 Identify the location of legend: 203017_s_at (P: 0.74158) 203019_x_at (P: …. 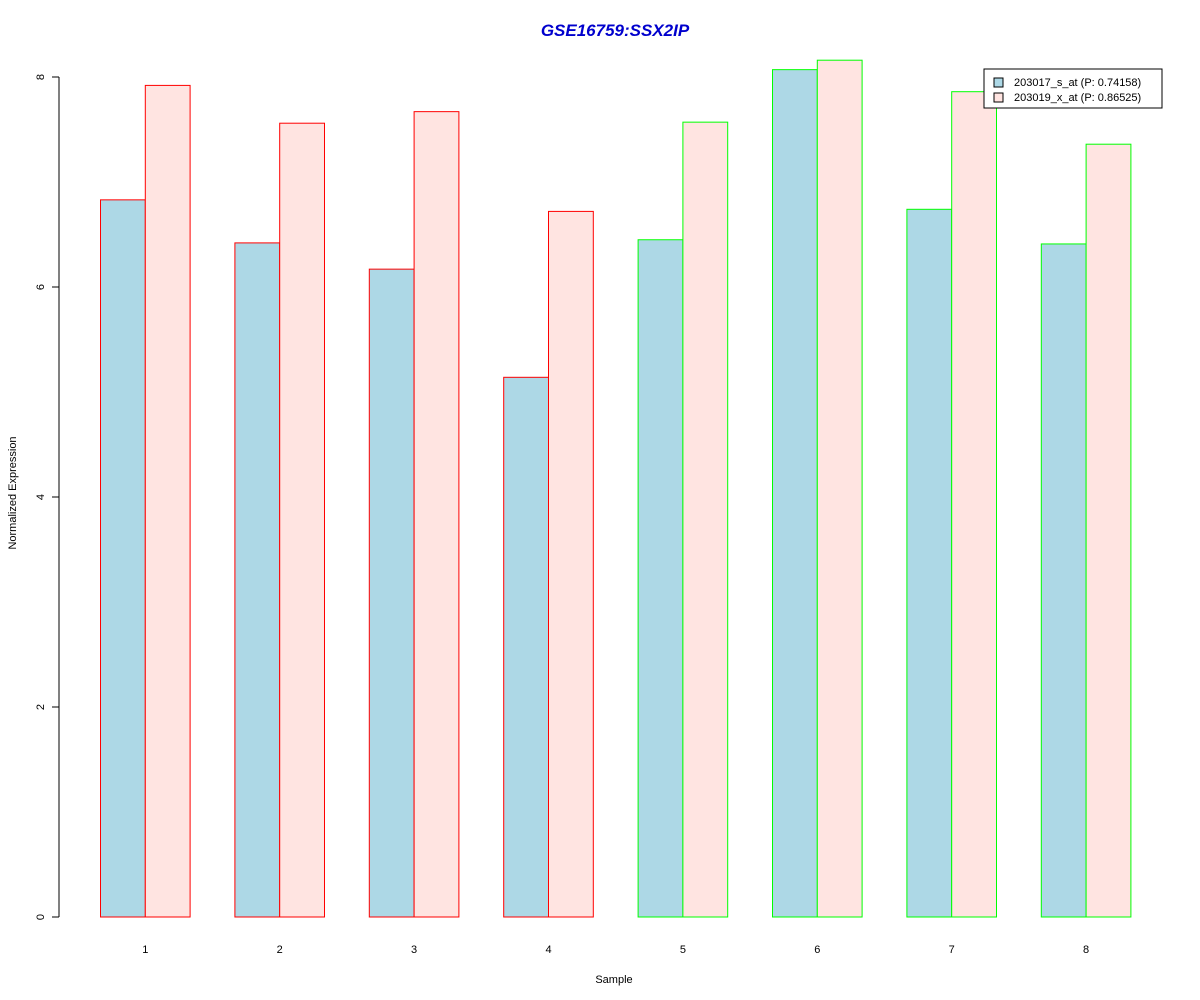
(1073, 88).